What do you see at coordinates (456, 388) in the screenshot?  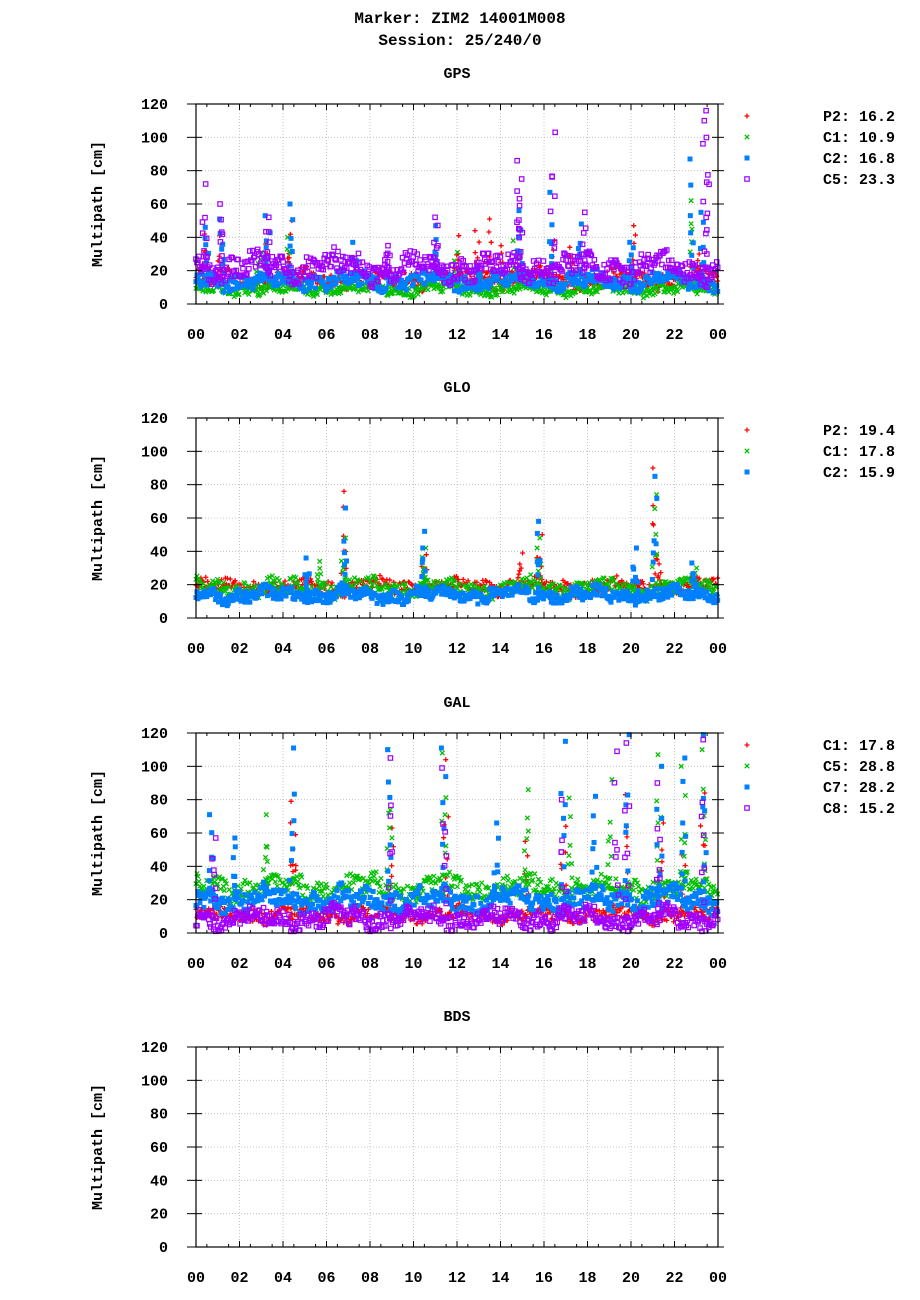 I see `chart-title: GLO` at bounding box center [456, 388].